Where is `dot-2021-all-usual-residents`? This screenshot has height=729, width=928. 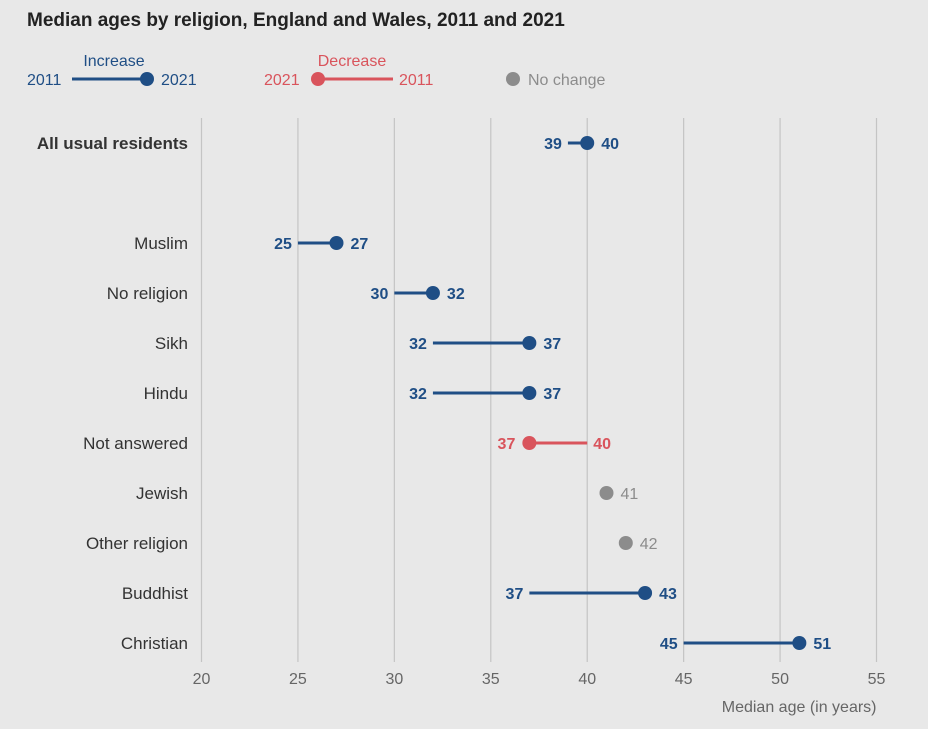 dot-2021-all-usual-residents is located at coordinates (587, 143).